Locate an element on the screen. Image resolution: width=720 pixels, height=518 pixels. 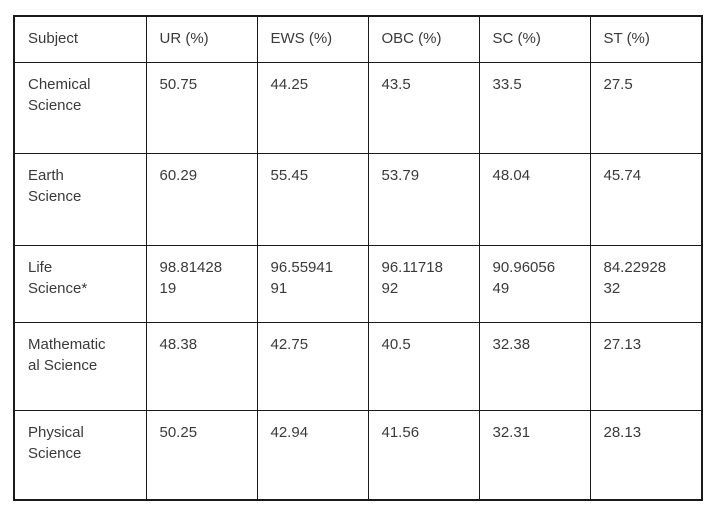
cell-obc: 43.5 is located at coordinates (423, 107).